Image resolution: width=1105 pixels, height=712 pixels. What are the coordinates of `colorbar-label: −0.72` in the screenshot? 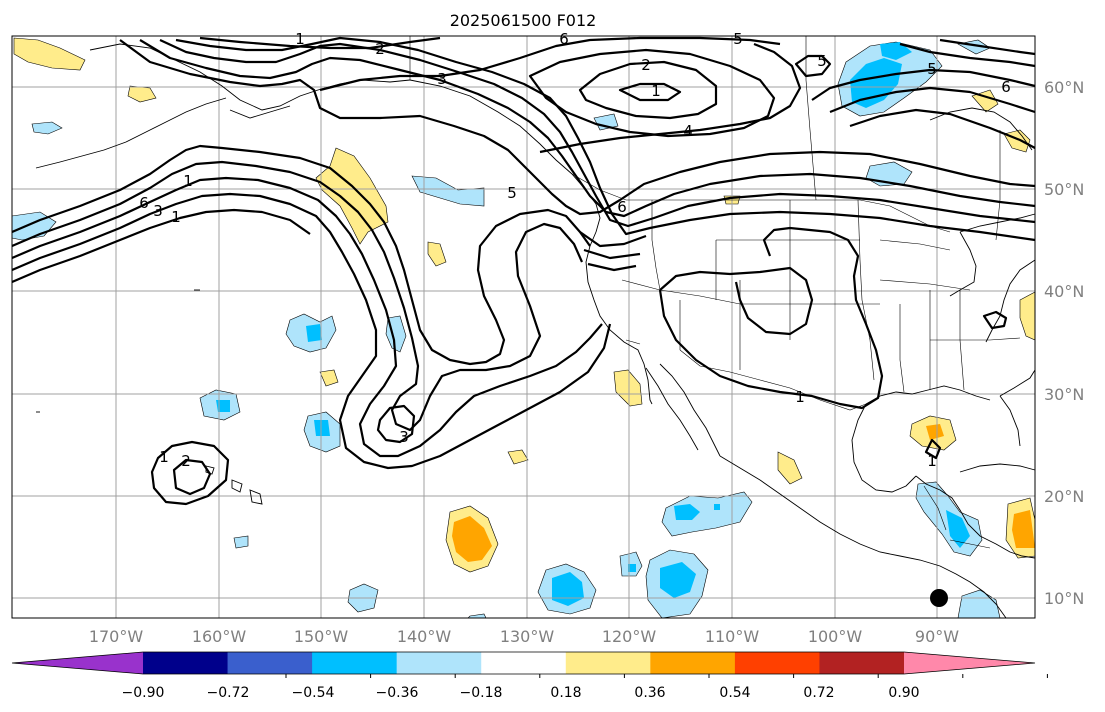 It's located at (228, 693).